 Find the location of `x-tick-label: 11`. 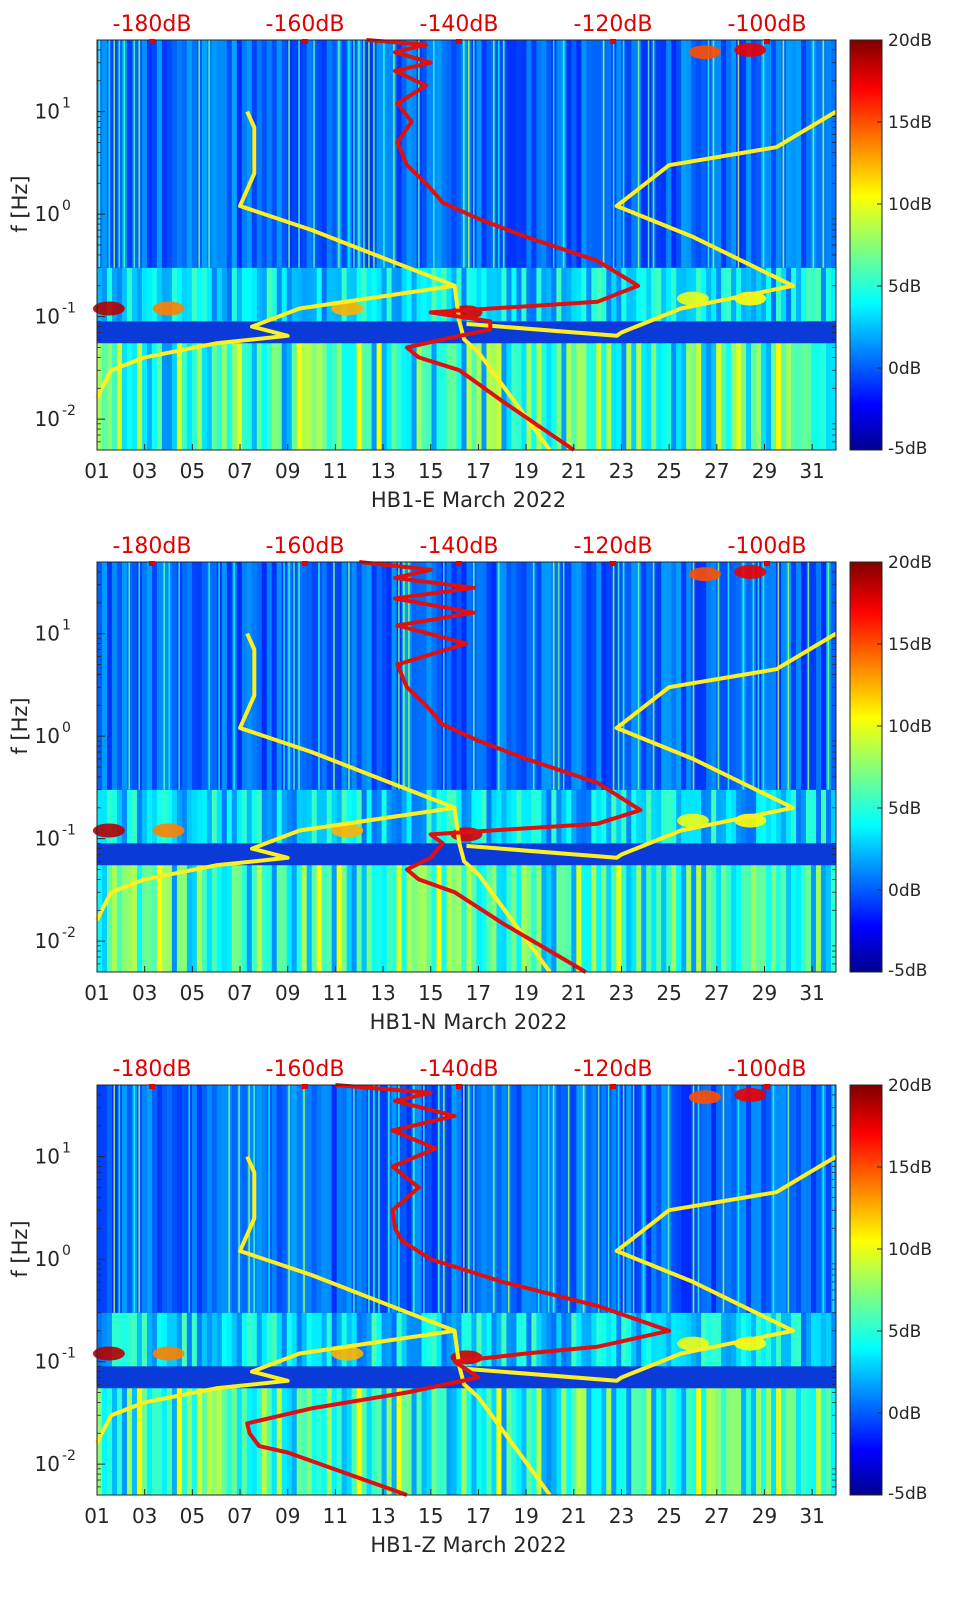

x-tick-label: 11 is located at coordinates (335, 993).